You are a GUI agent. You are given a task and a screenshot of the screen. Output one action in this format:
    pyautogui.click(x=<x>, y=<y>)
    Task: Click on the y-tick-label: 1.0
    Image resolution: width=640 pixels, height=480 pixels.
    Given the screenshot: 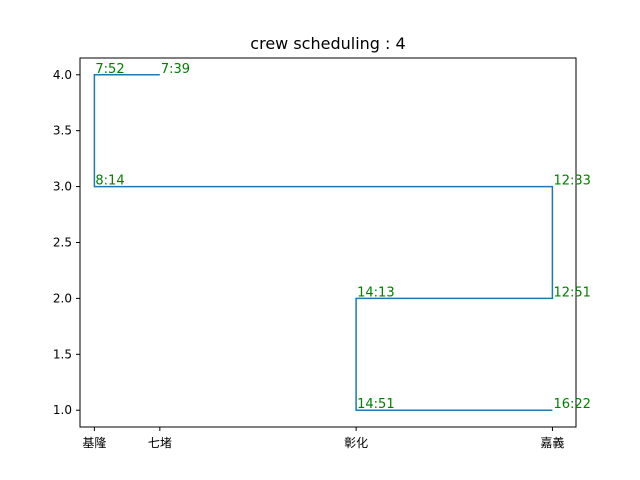 What is the action you would take?
    pyautogui.click(x=62, y=410)
    